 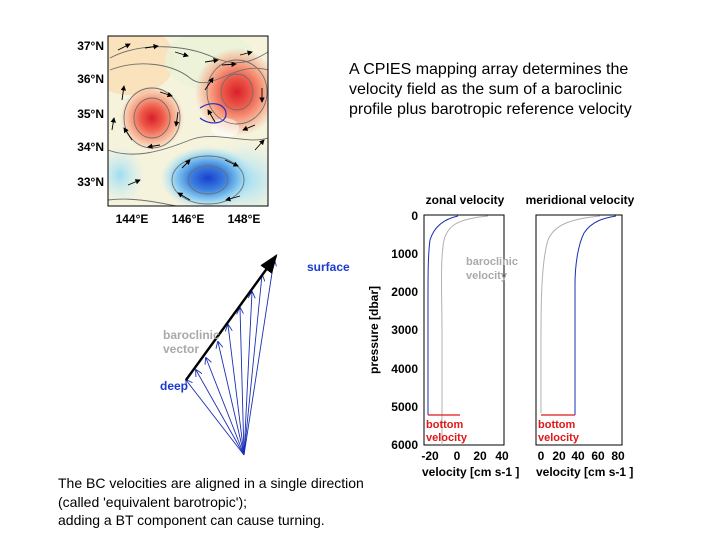 What do you see at coordinates (404, 369) in the screenshot?
I see `y-tick-4000: 4000` at bounding box center [404, 369].